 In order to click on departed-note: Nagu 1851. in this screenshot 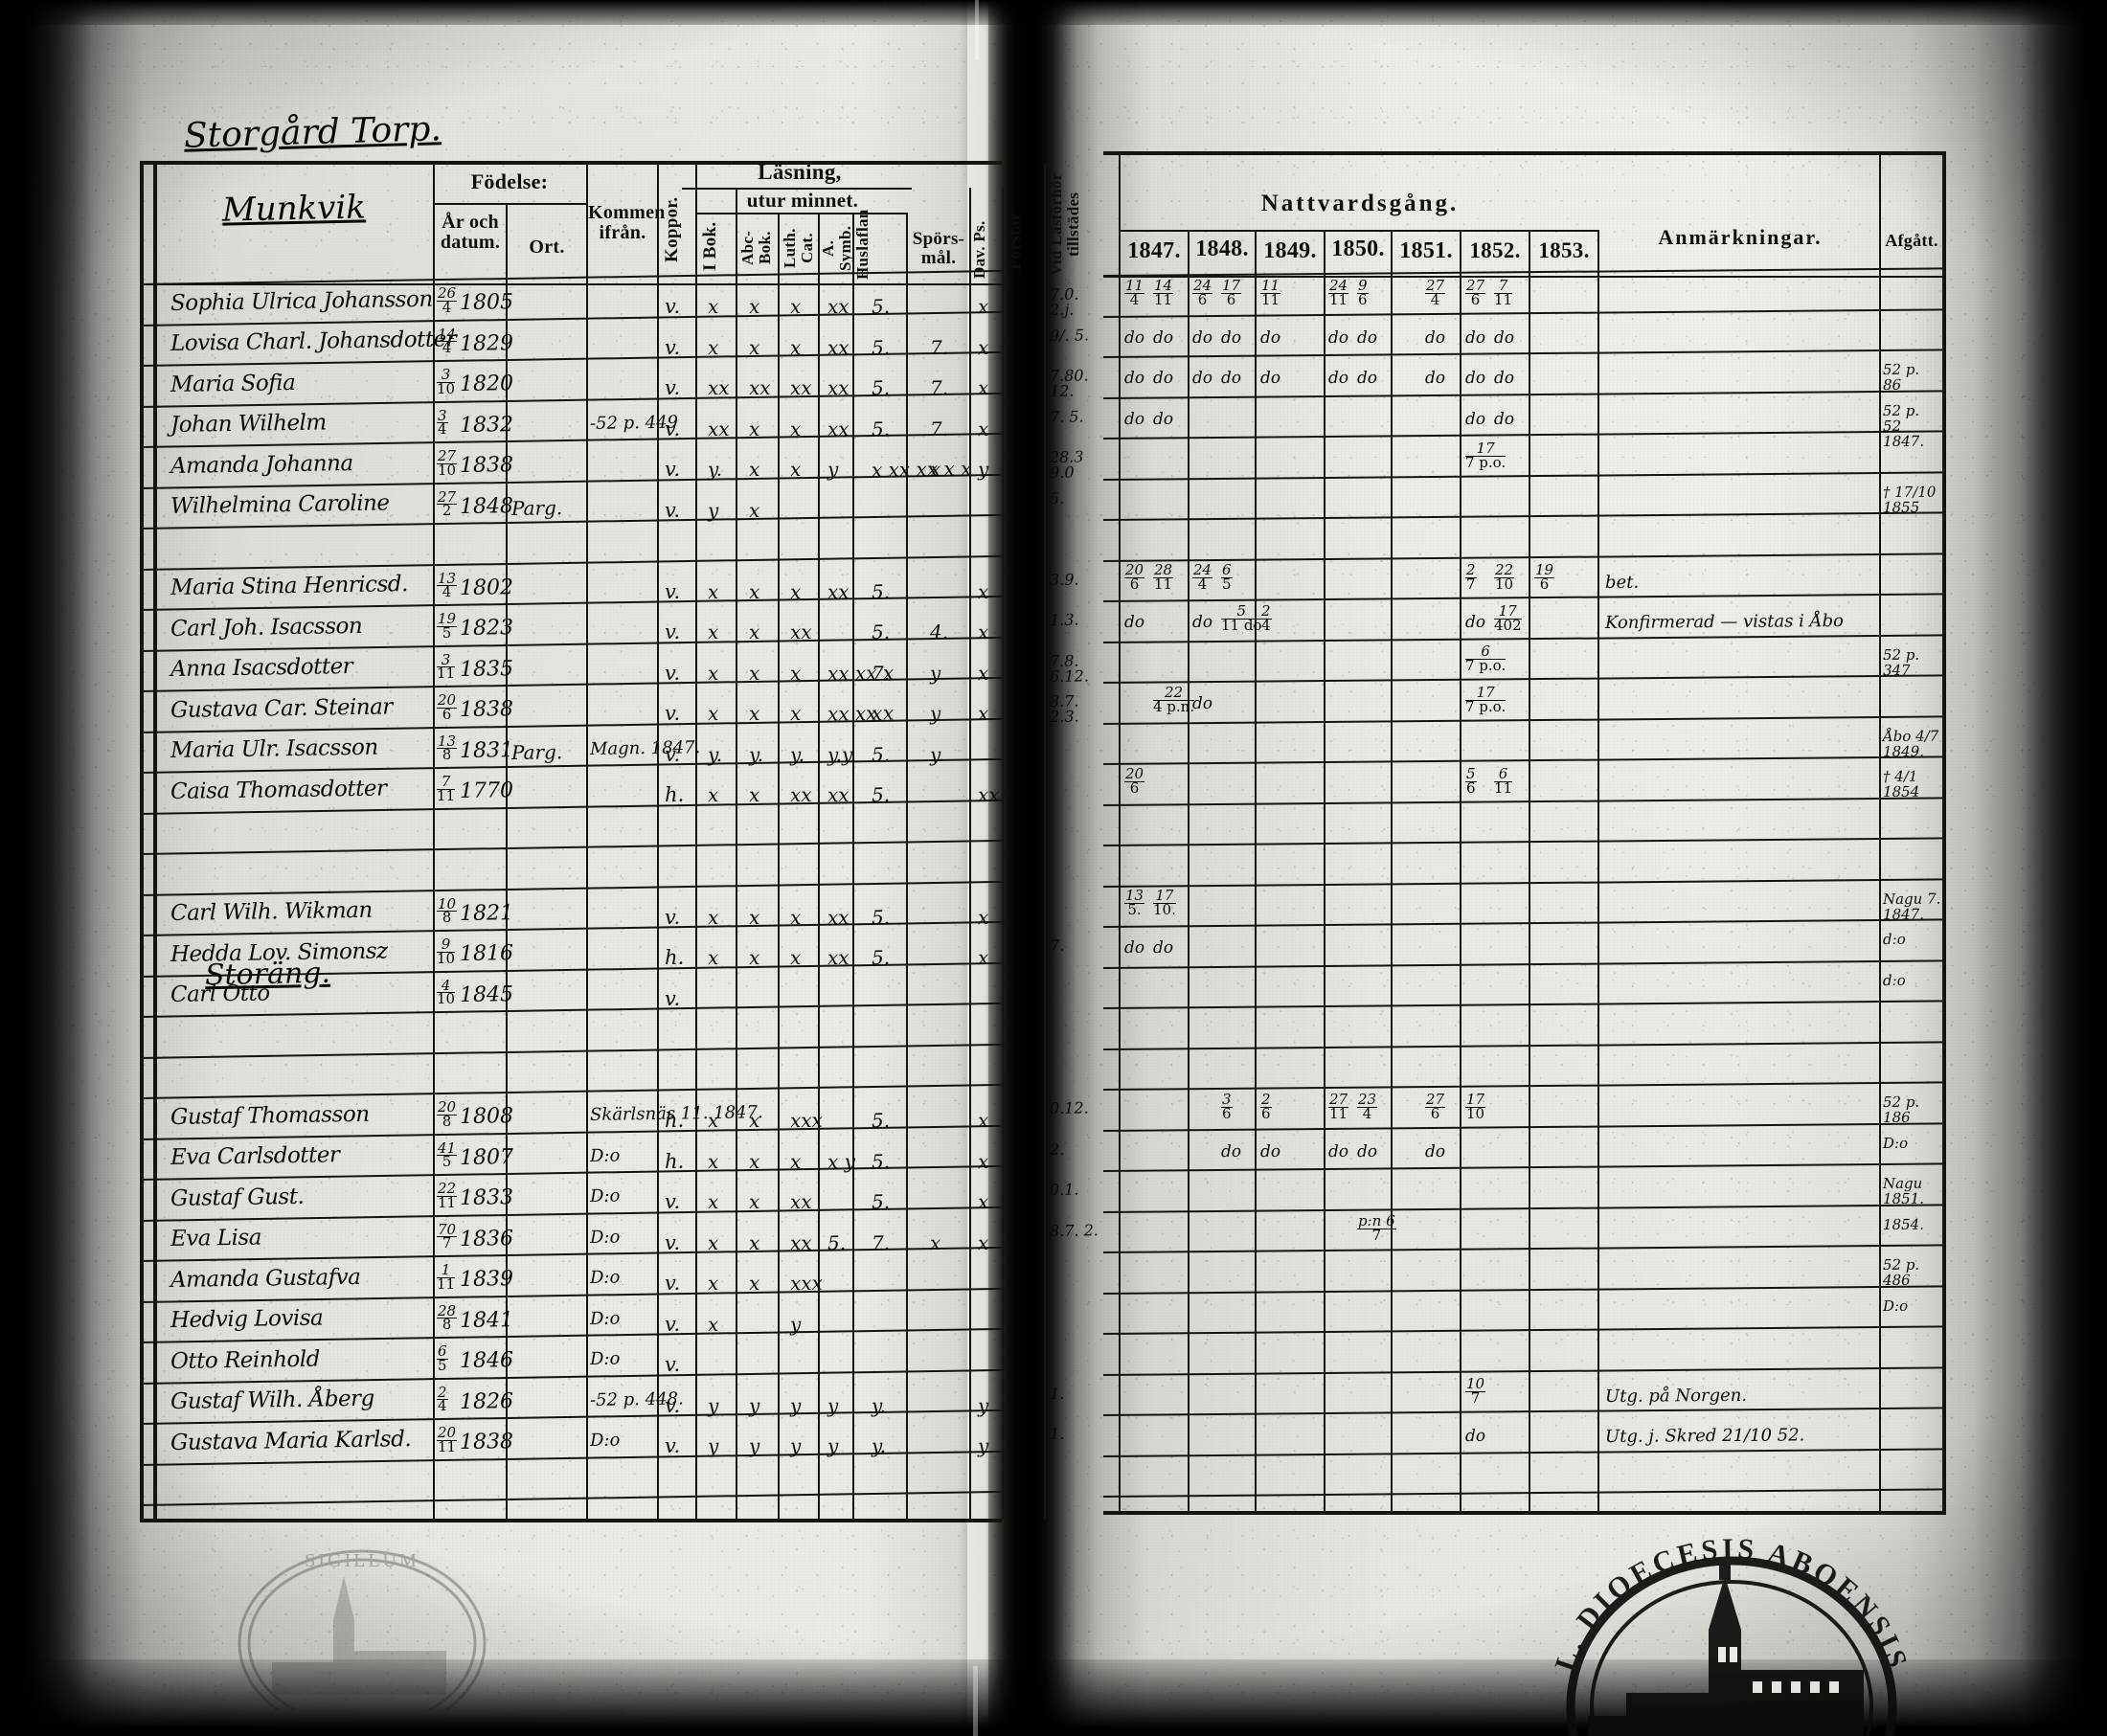, I will do `click(1903, 1190)`.